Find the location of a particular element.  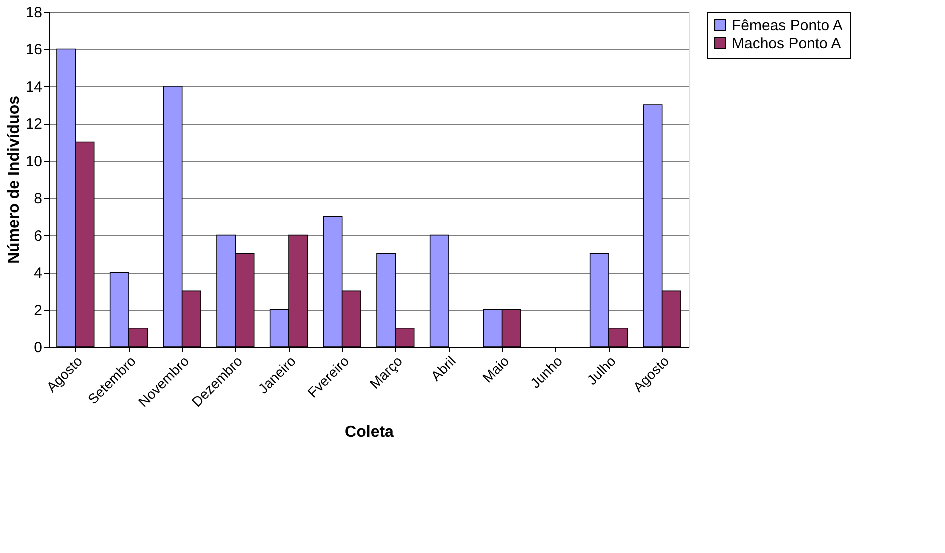

x-axis-title: Coleta is located at coordinates (369, 433).